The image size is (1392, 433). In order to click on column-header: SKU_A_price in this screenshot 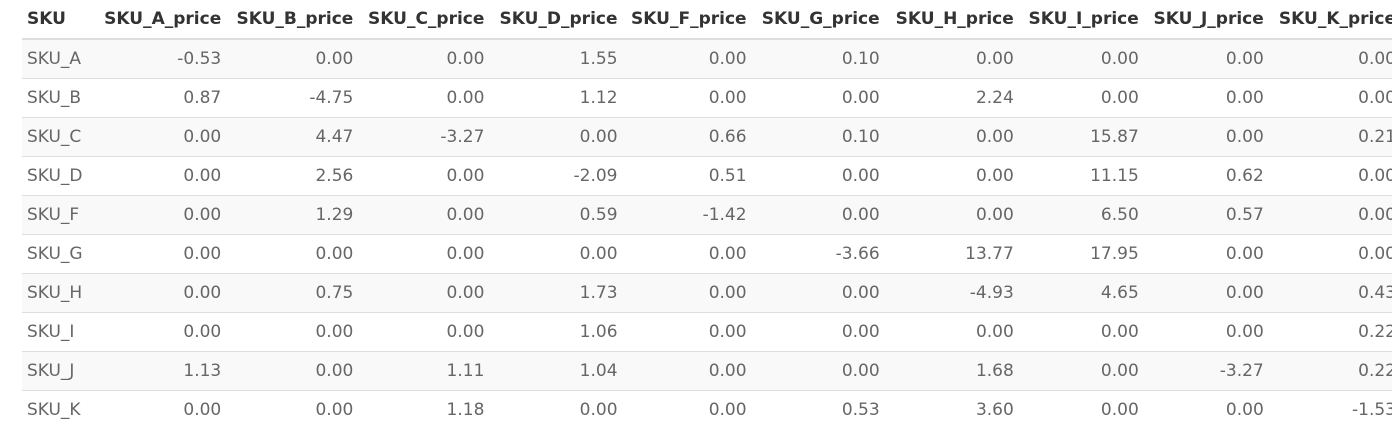, I will do `click(160, 20)`.